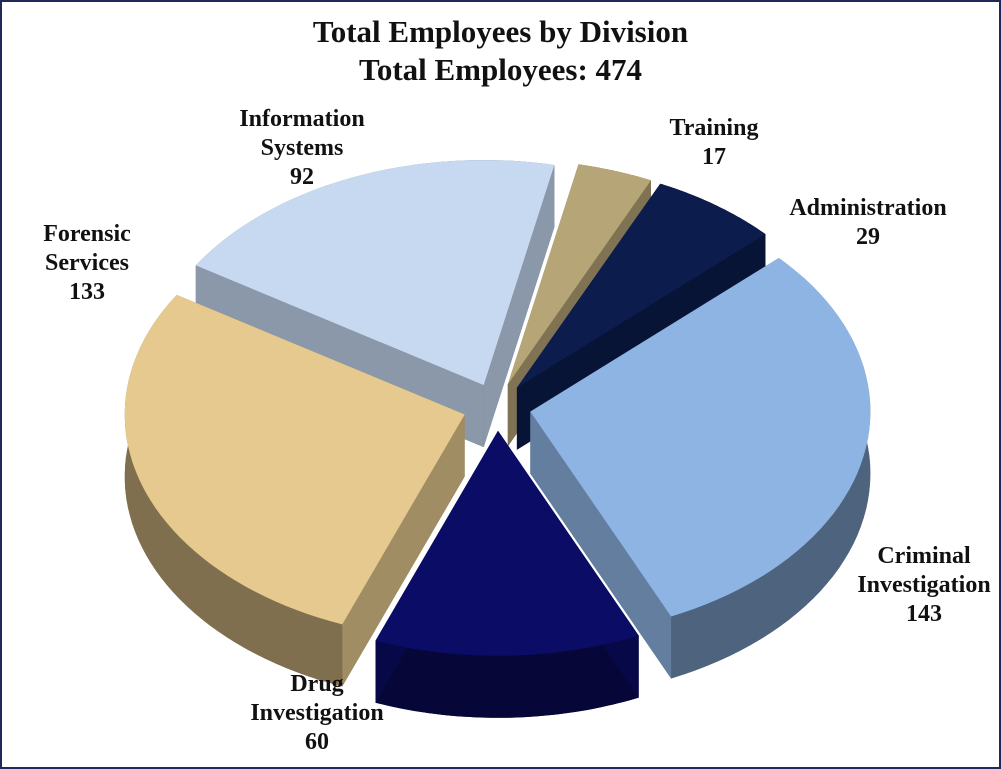 Image resolution: width=1001 pixels, height=769 pixels. Describe the element at coordinates (317, 698) in the screenshot. I see `category-label: Drug Investigation` at that location.